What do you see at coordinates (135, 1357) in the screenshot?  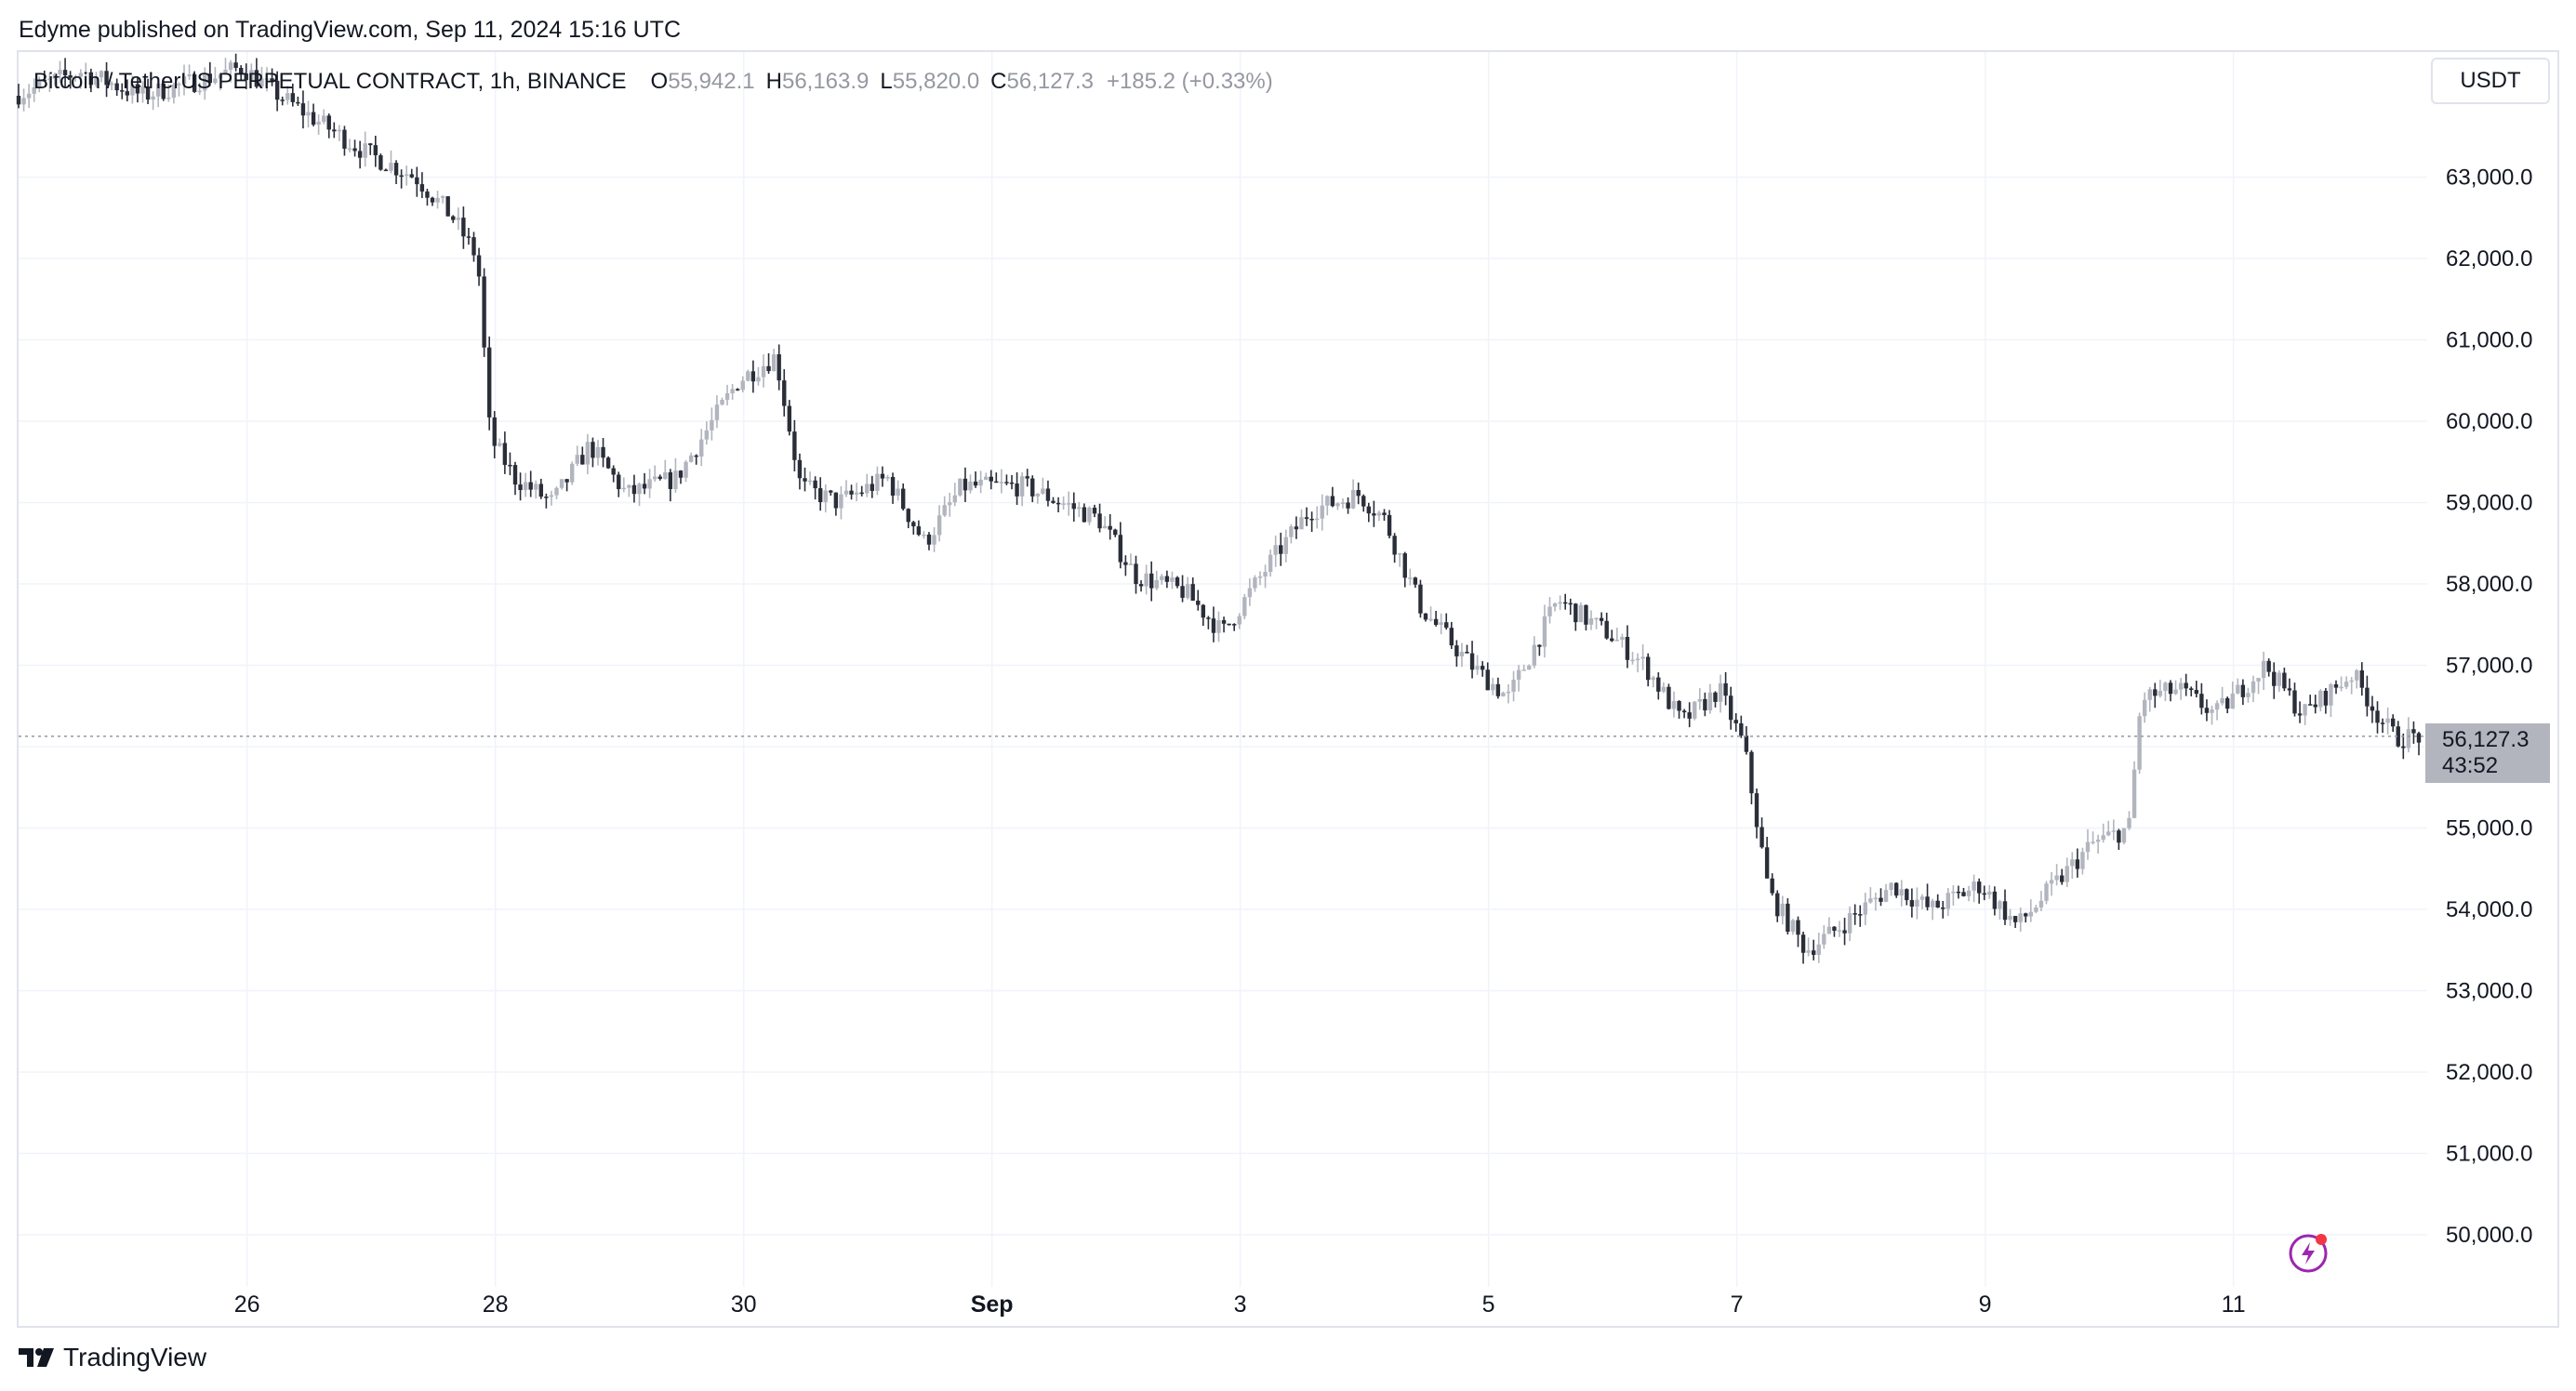 I see `brand-name: TradingView` at bounding box center [135, 1357].